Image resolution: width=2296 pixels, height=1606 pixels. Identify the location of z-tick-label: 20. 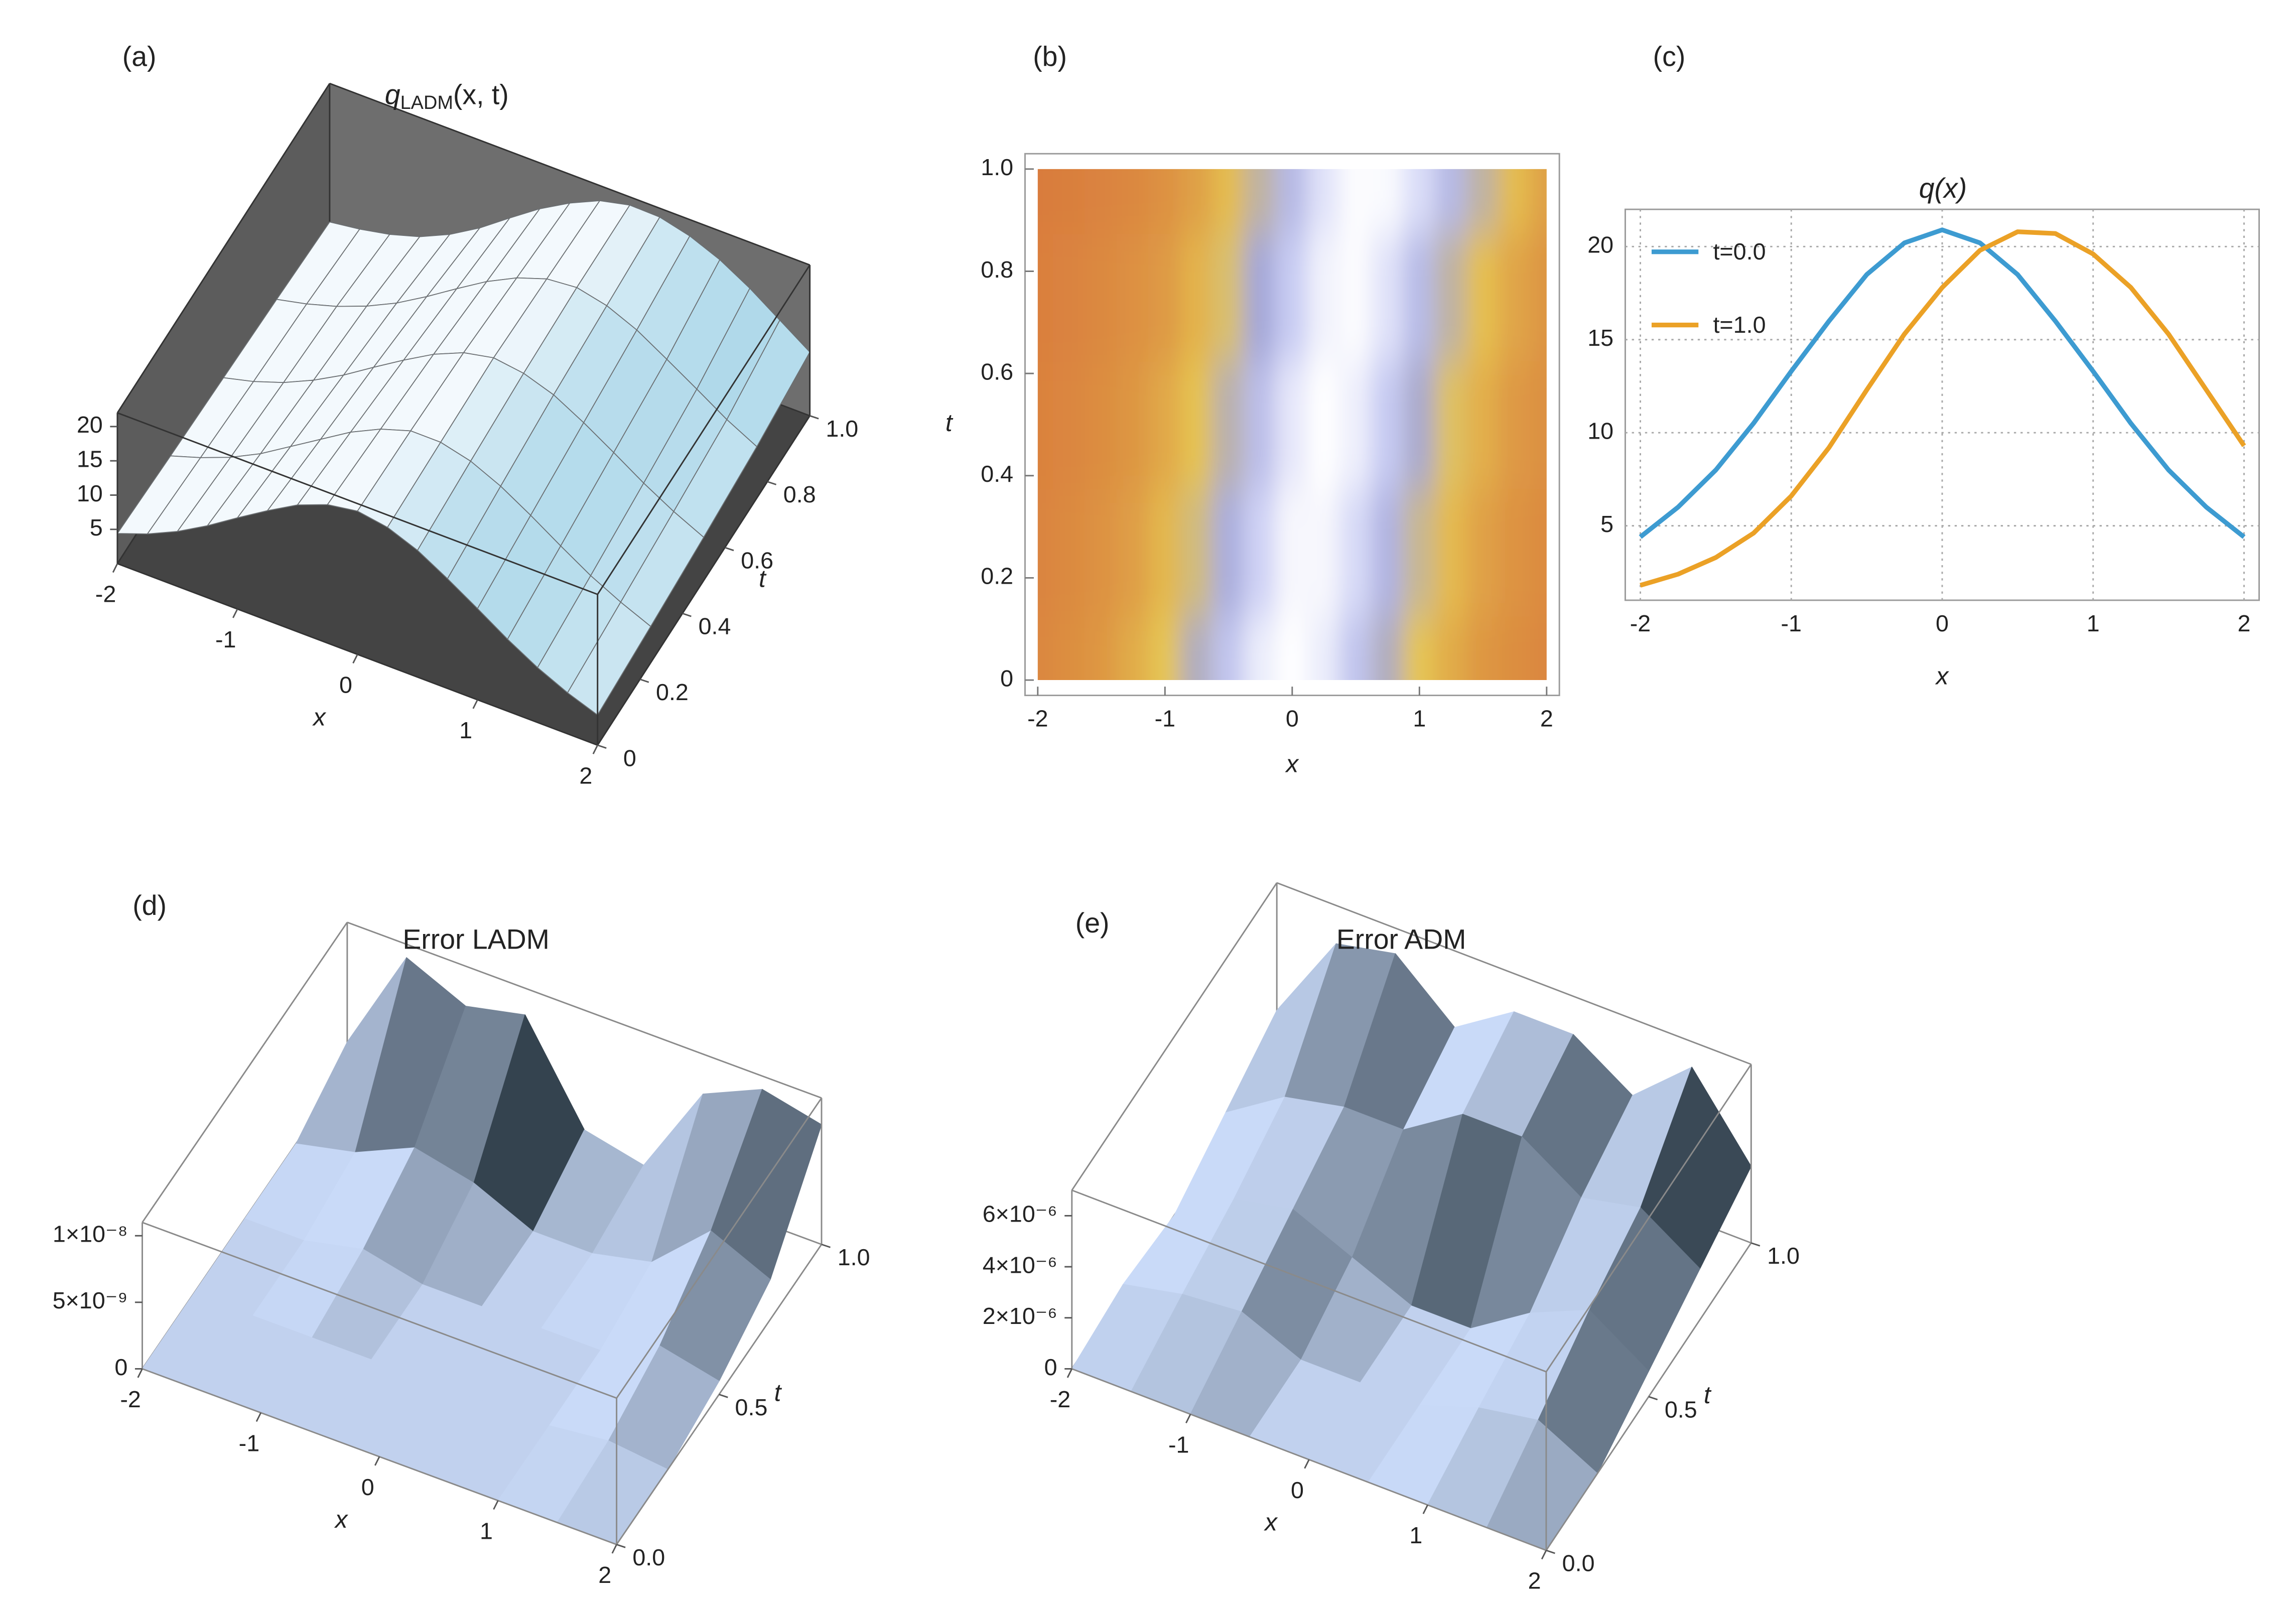
(90, 425).